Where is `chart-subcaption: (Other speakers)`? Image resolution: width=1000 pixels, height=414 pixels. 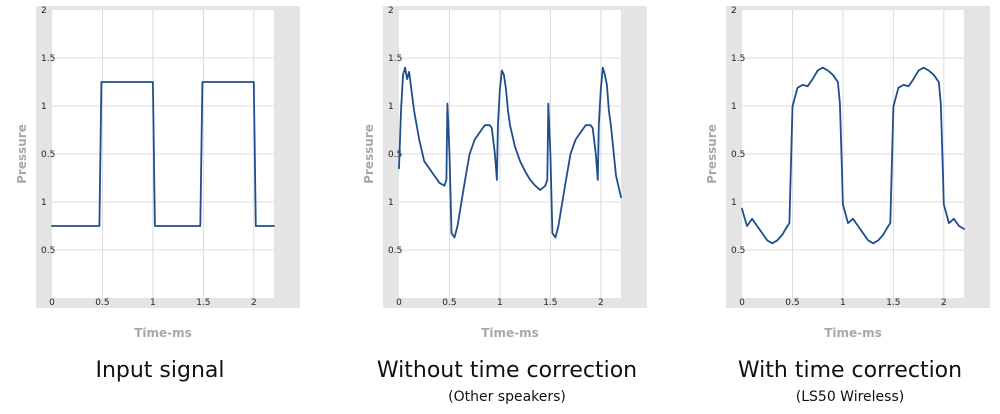 chart-subcaption: (Other speakers) is located at coordinates (507, 397).